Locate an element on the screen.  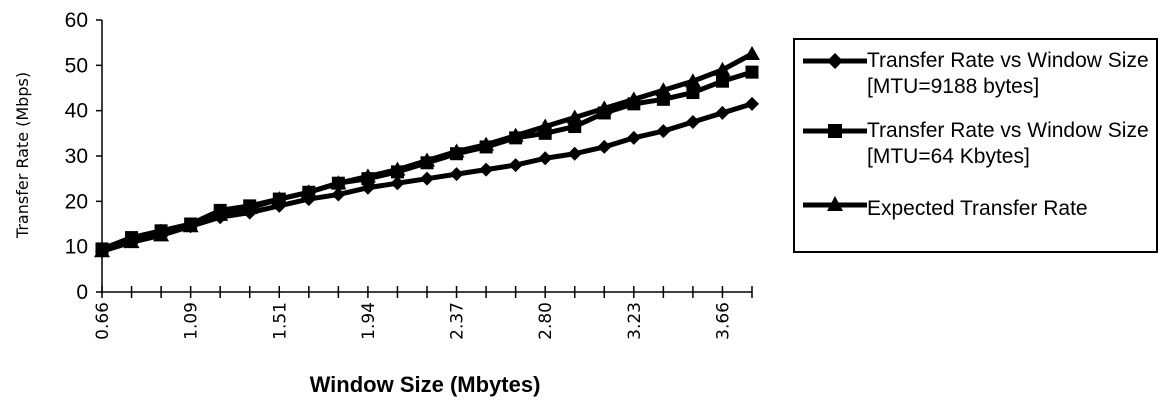
x-tick-label: 1.94 is located at coordinates (369, 321).